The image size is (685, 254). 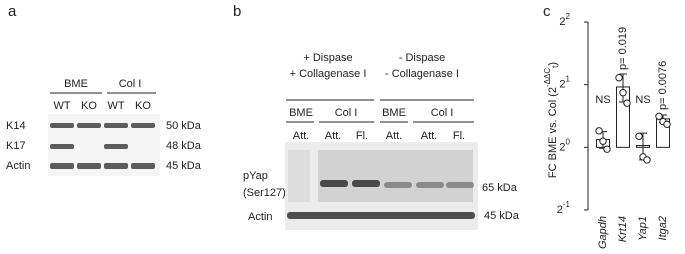 I want to click on condition-label: + Collagenase I, so click(x=328, y=74).